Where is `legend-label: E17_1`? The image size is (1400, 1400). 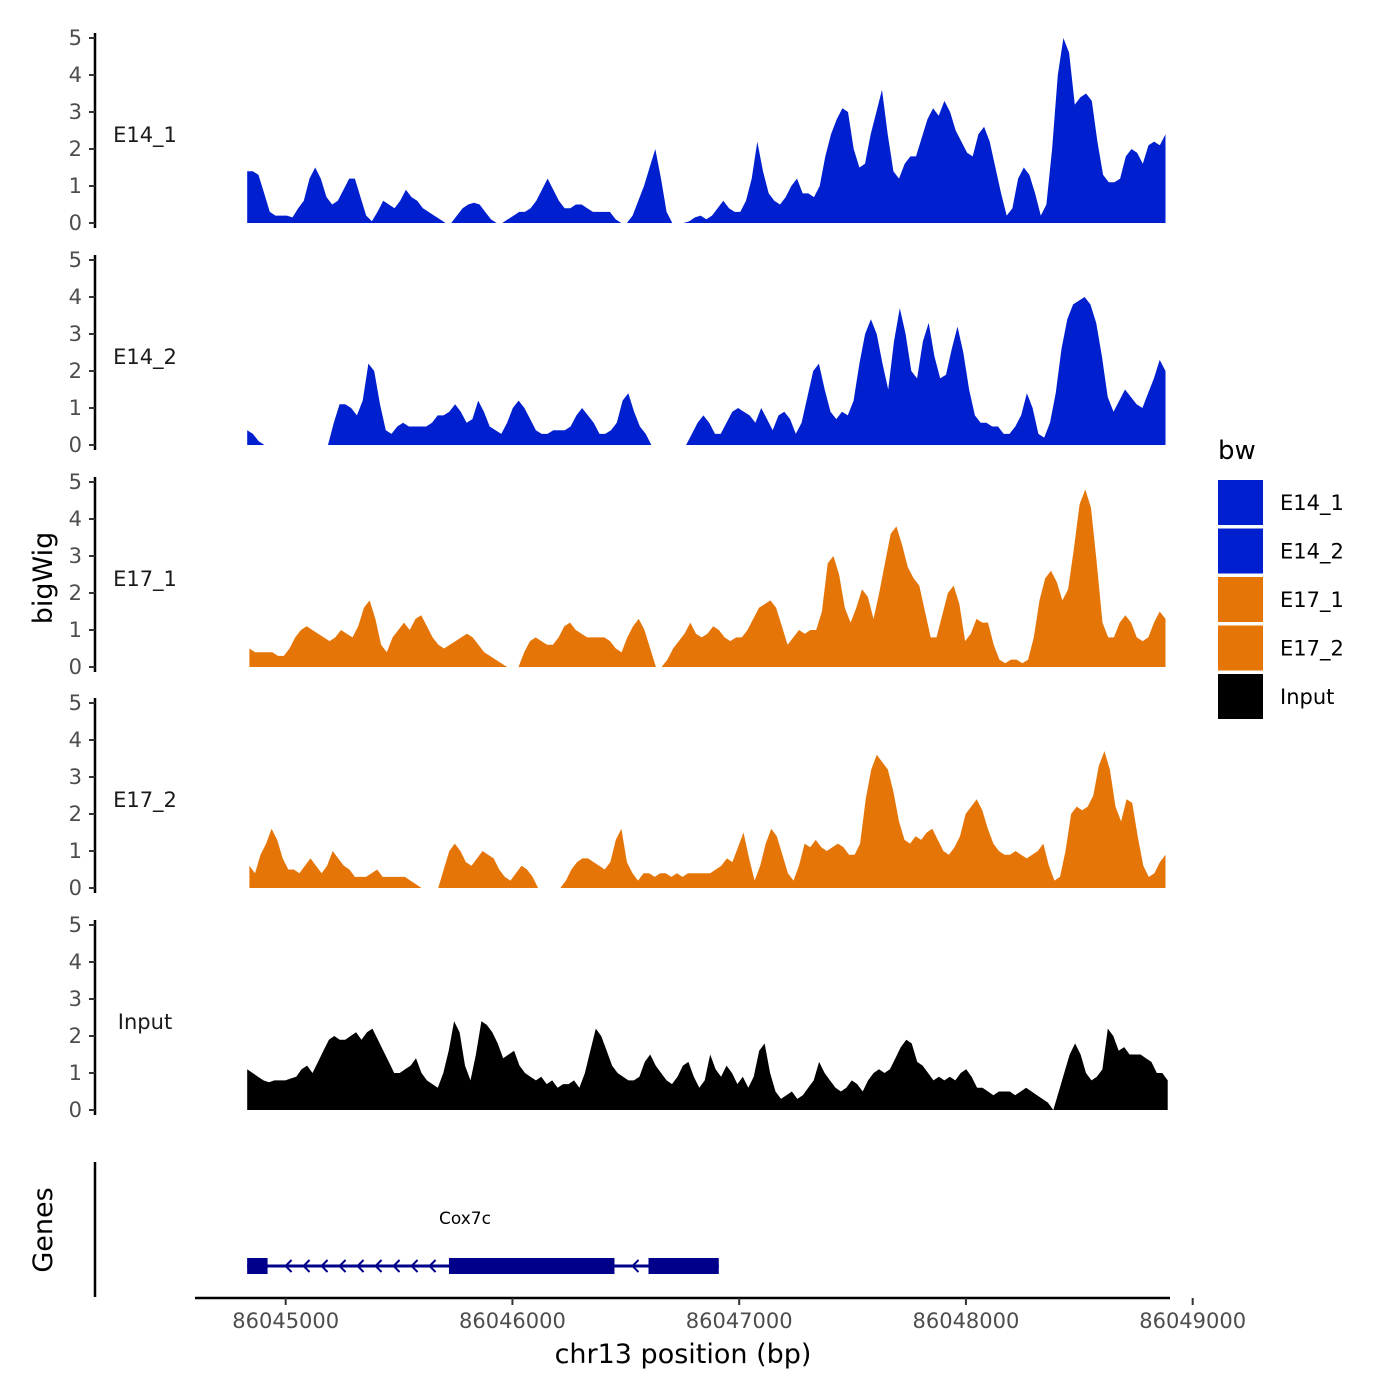 legend-label: E17_1 is located at coordinates (1312, 600).